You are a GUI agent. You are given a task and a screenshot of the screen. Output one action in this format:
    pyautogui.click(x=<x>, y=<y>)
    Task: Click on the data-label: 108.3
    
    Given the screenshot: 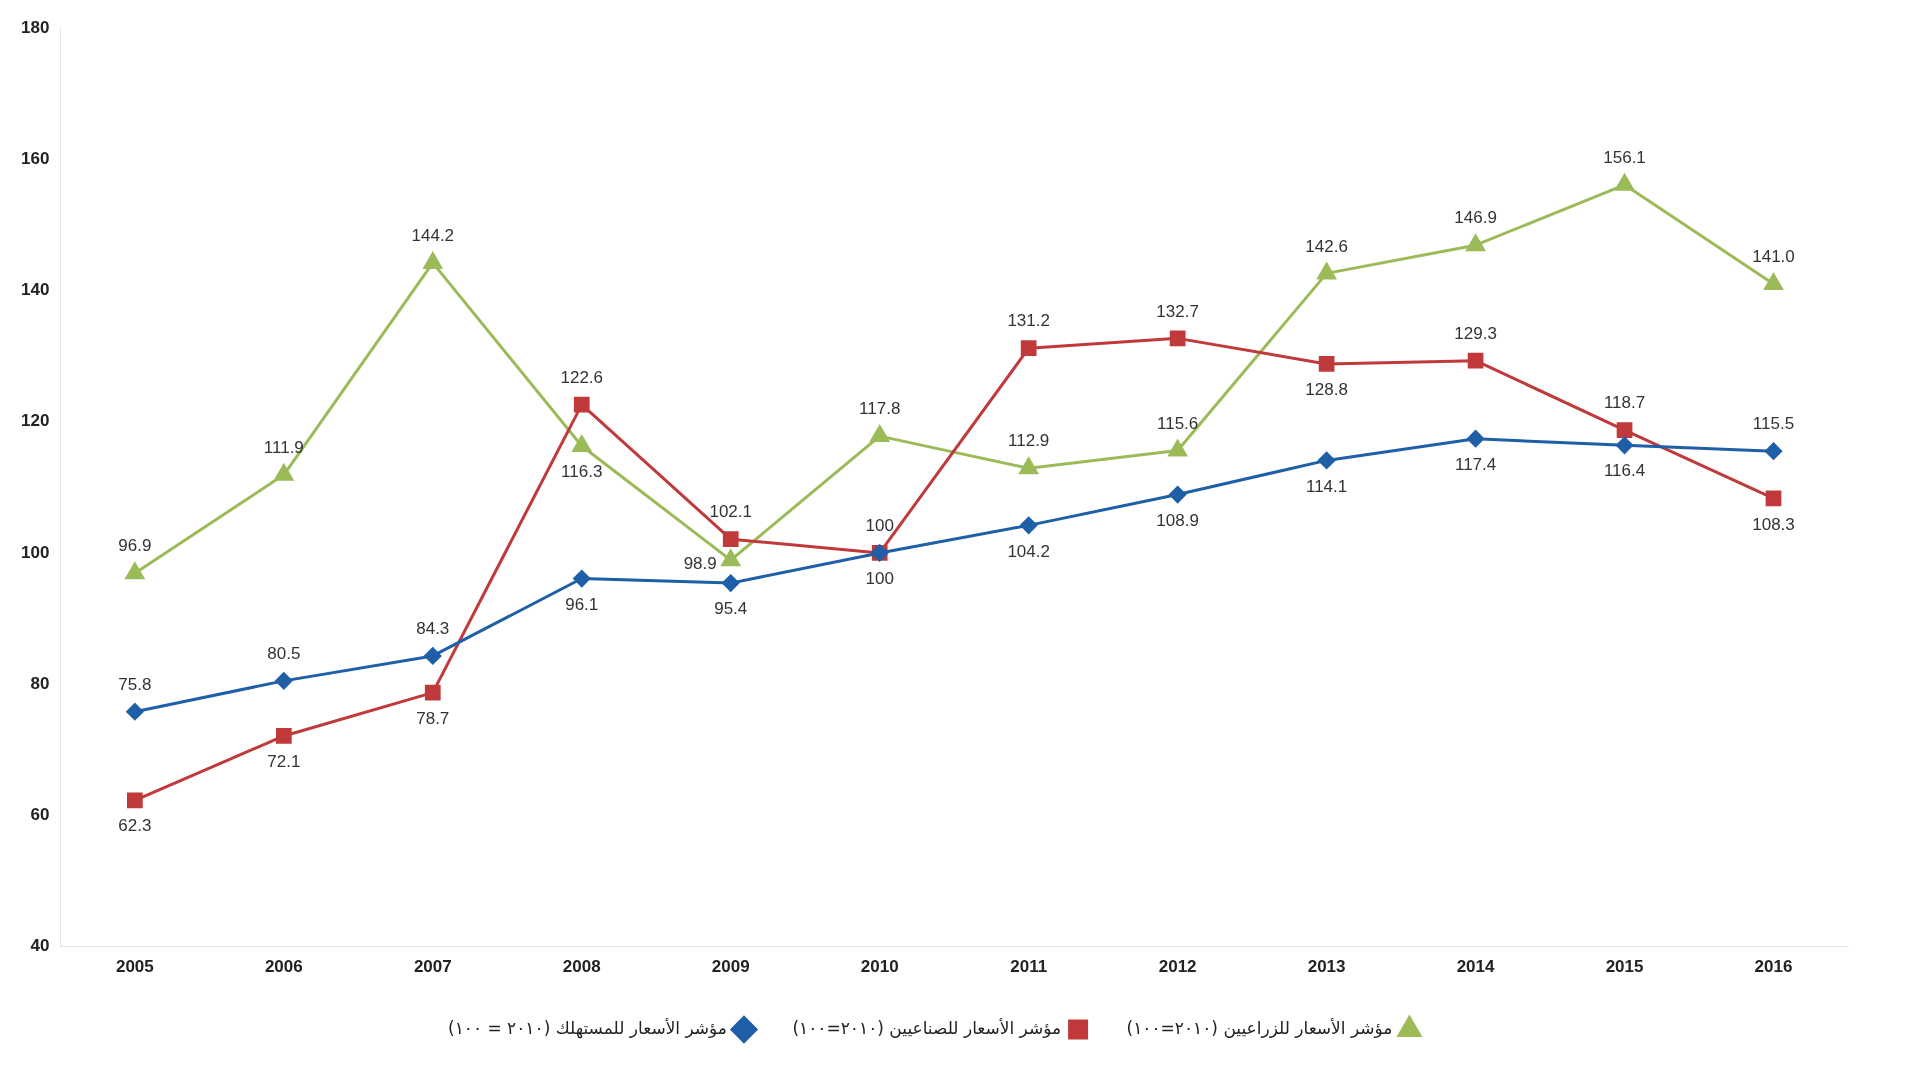 What is the action you would take?
    pyautogui.click(x=1773, y=524)
    